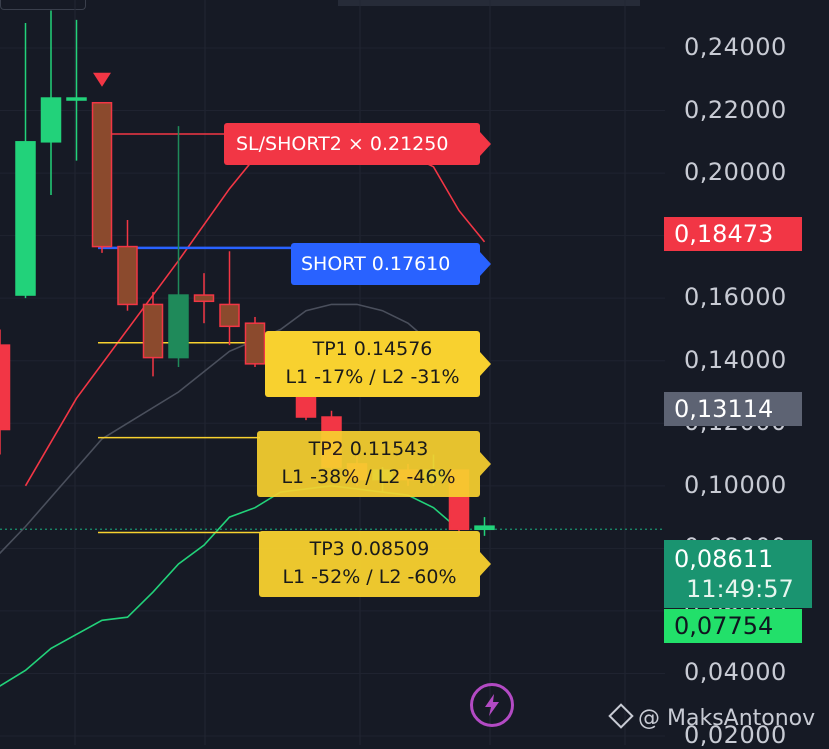  What do you see at coordinates (735, 109) in the screenshot?
I see `y-tick-label: 0,22000` at bounding box center [735, 109].